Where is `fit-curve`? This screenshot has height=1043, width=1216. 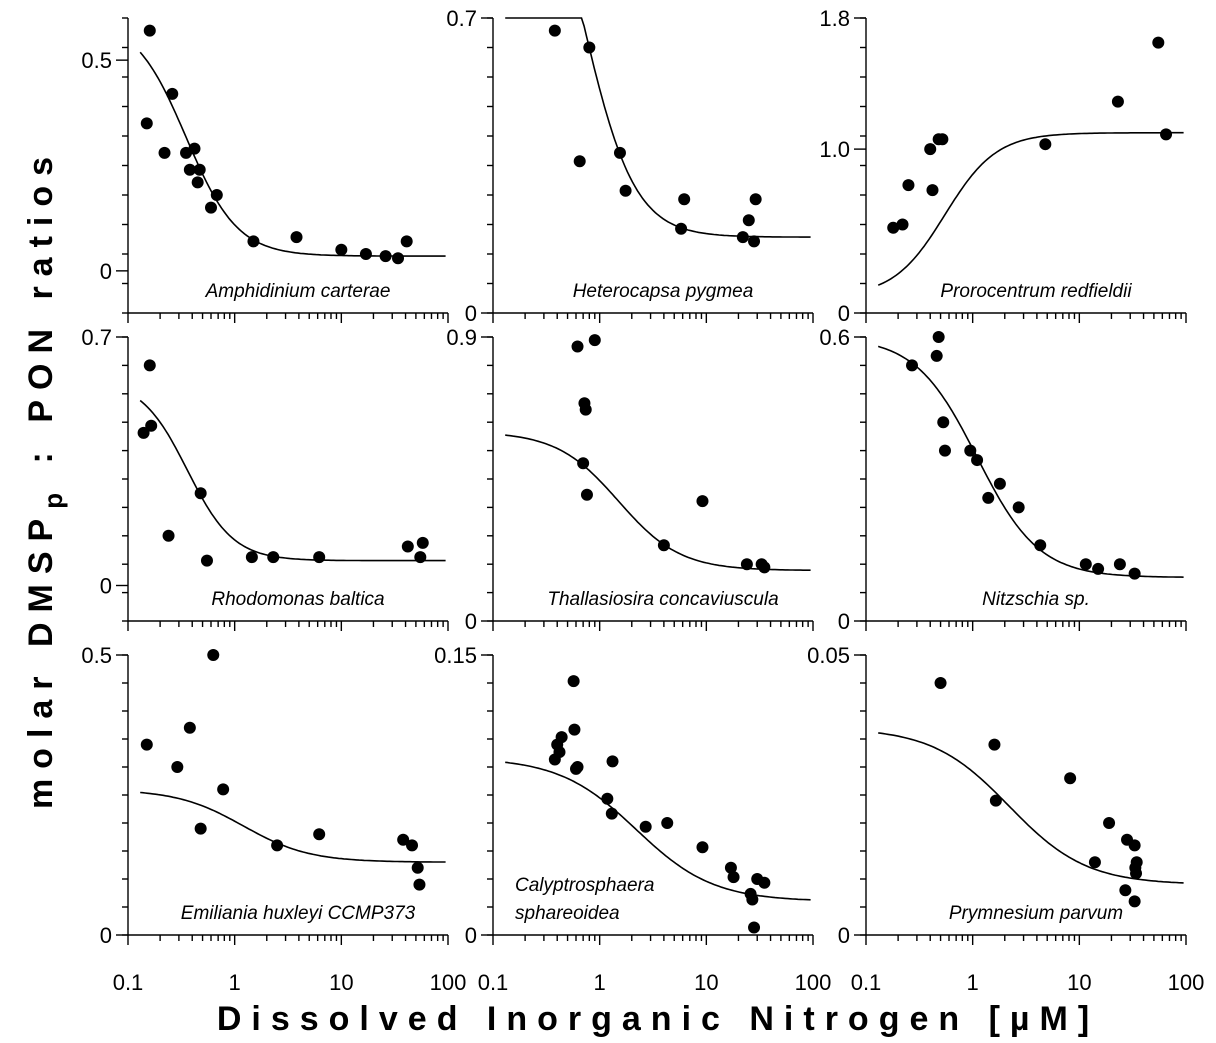
fit-curve is located at coordinates (658, 831).